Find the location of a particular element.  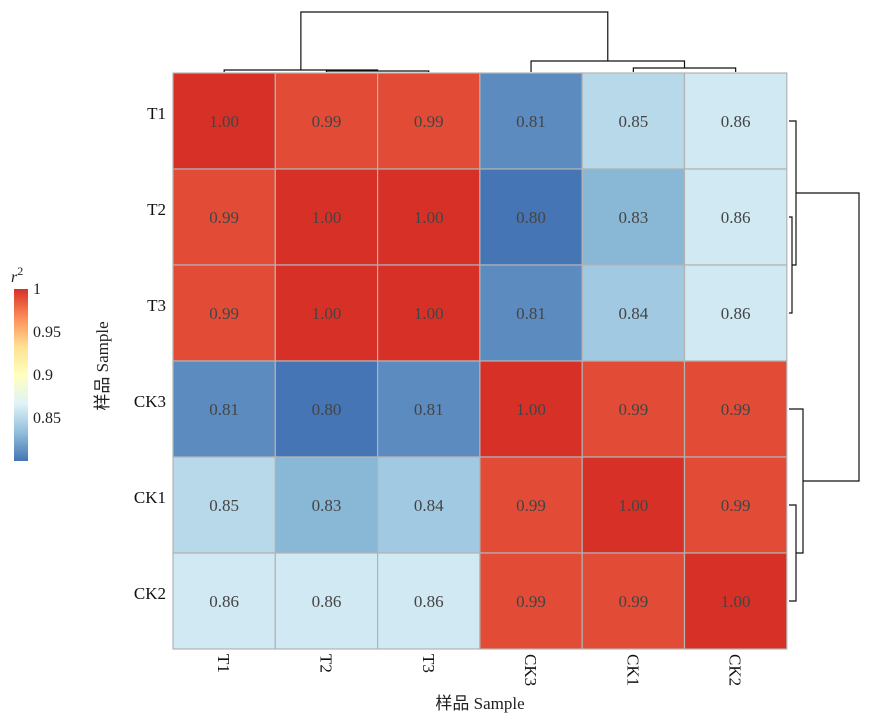

x-axis-title: 样品 Sample is located at coordinates (479, 703).